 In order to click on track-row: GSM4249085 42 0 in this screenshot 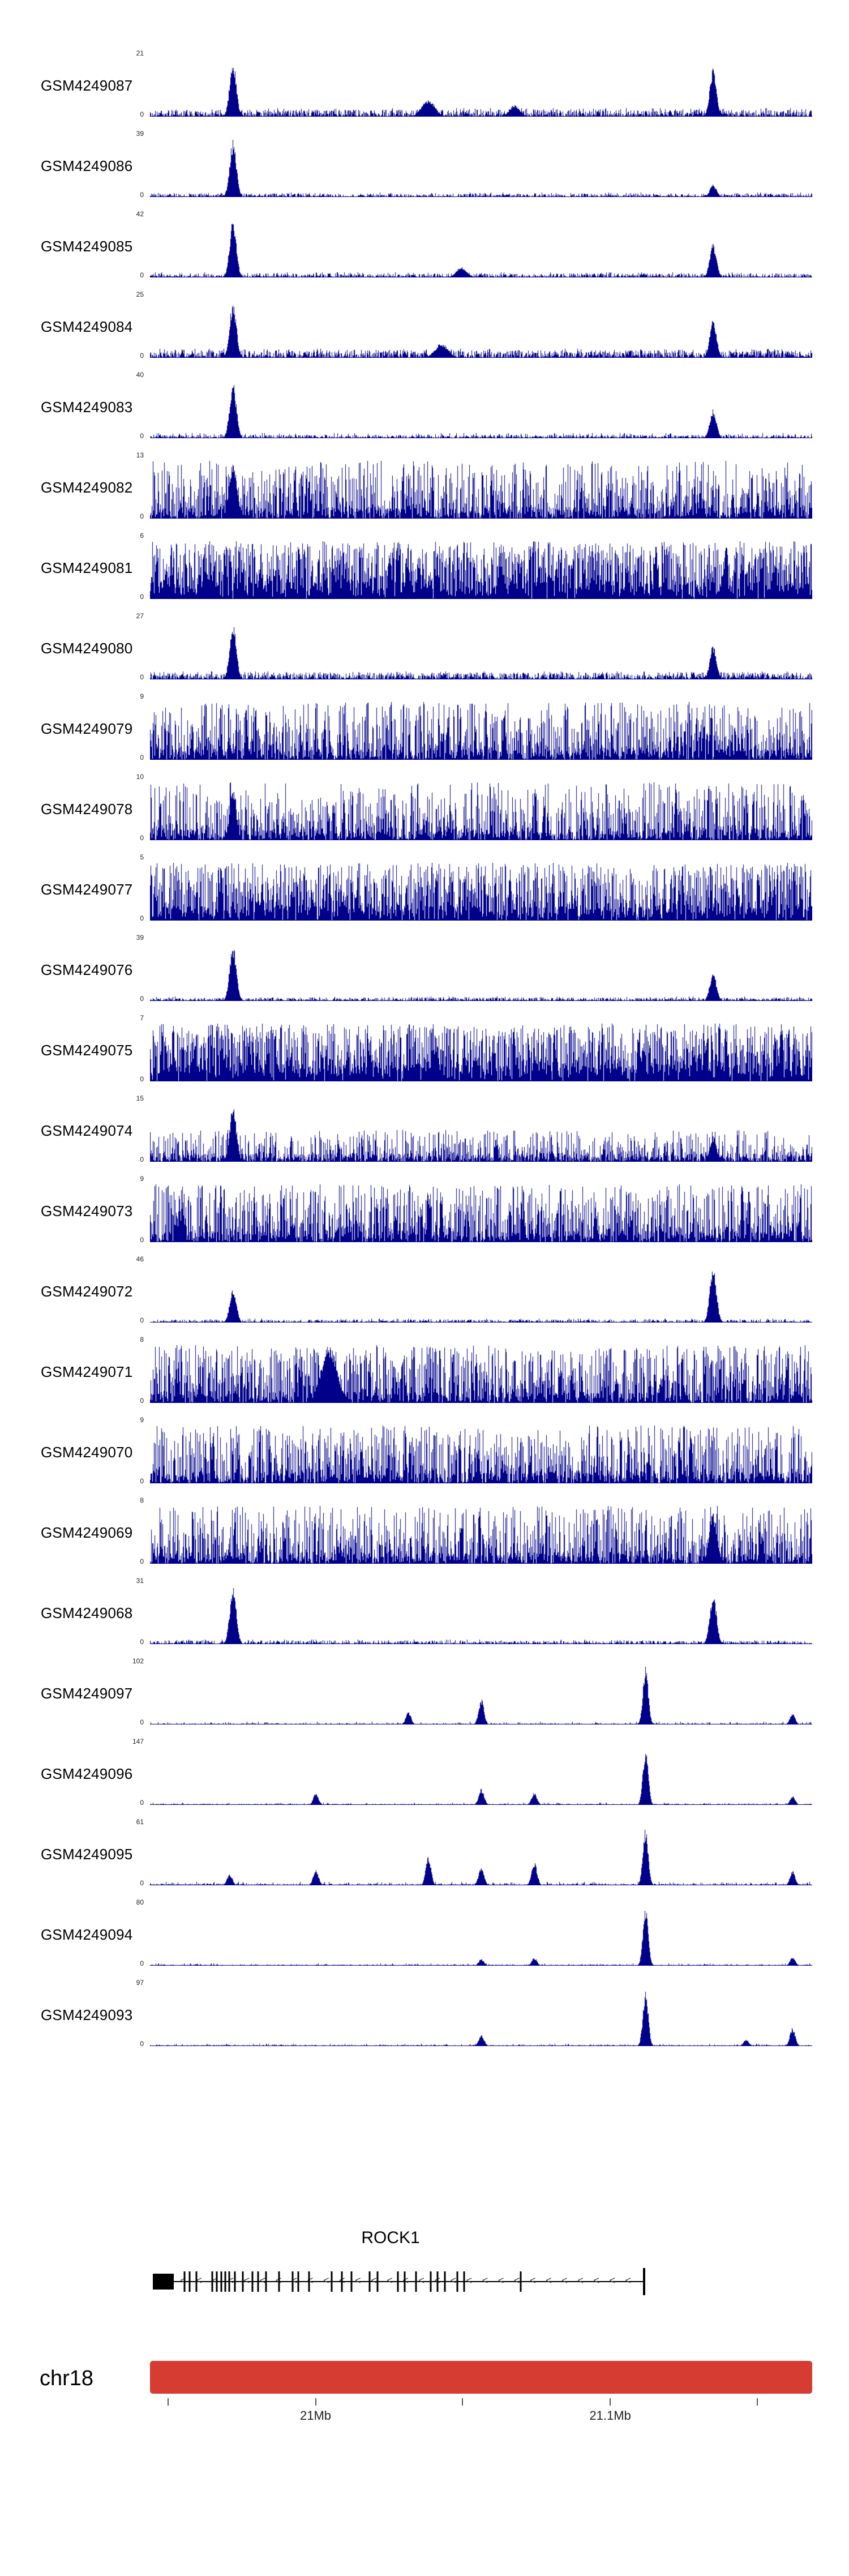, I will do `click(424, 242)`.